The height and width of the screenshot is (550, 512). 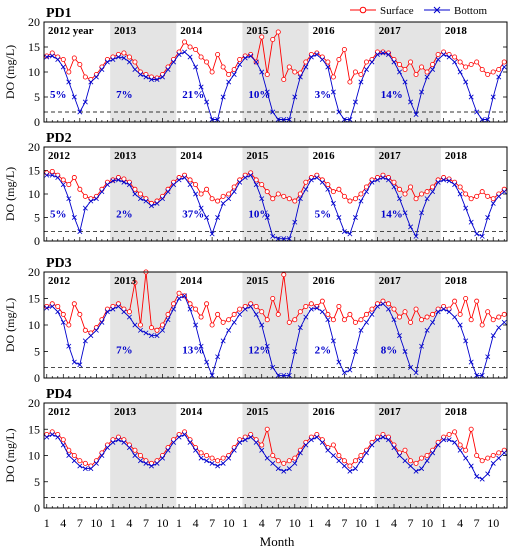 I want to click on year-label: 2013, so click(x=125, y=31).